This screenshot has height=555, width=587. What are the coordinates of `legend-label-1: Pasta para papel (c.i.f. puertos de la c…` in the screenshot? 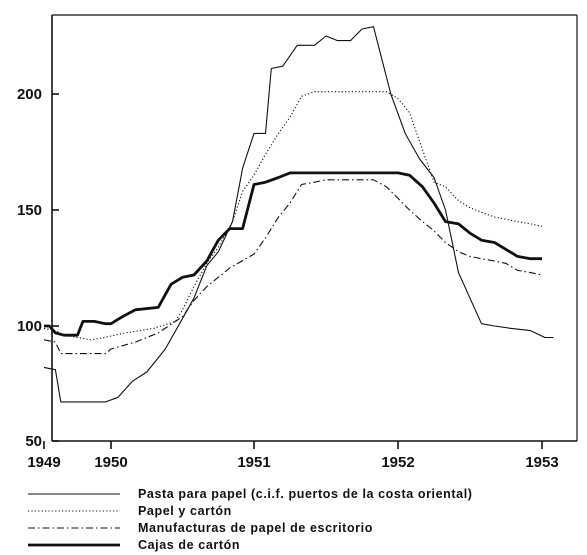 It's located at (305, 494).